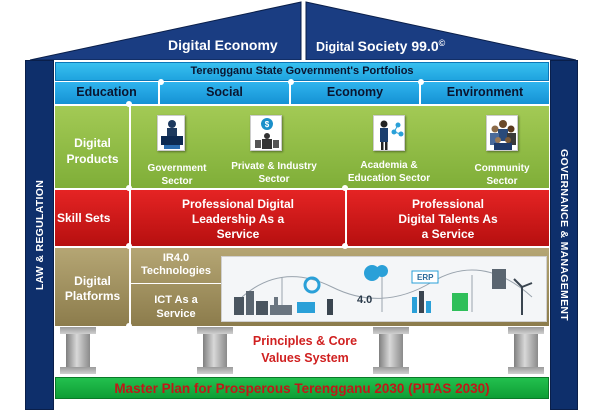  I want to click on server-icon, so click(499, 279).